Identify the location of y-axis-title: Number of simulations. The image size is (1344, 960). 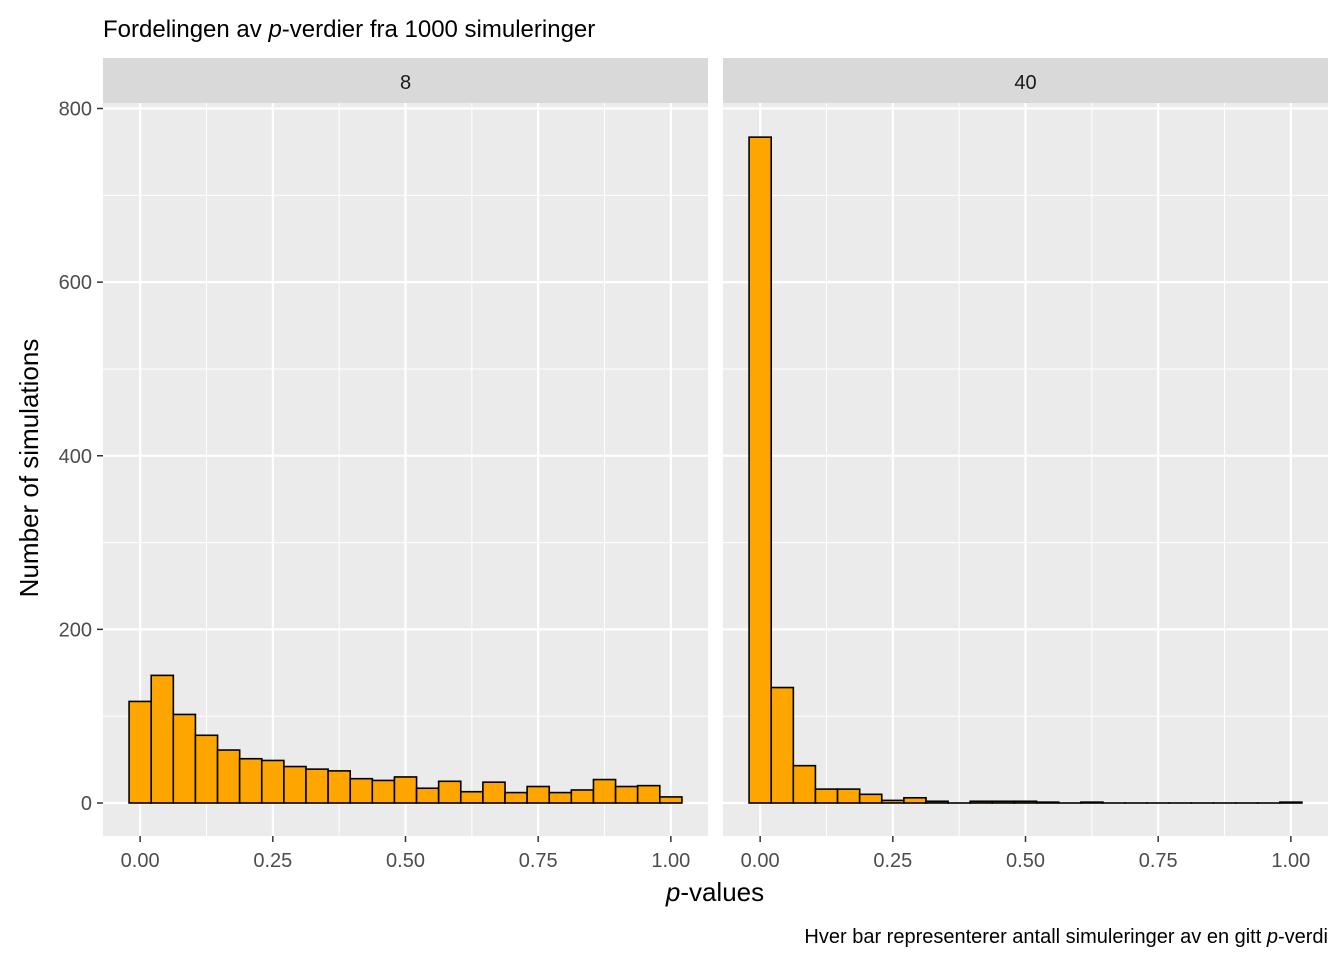
(29, 468).